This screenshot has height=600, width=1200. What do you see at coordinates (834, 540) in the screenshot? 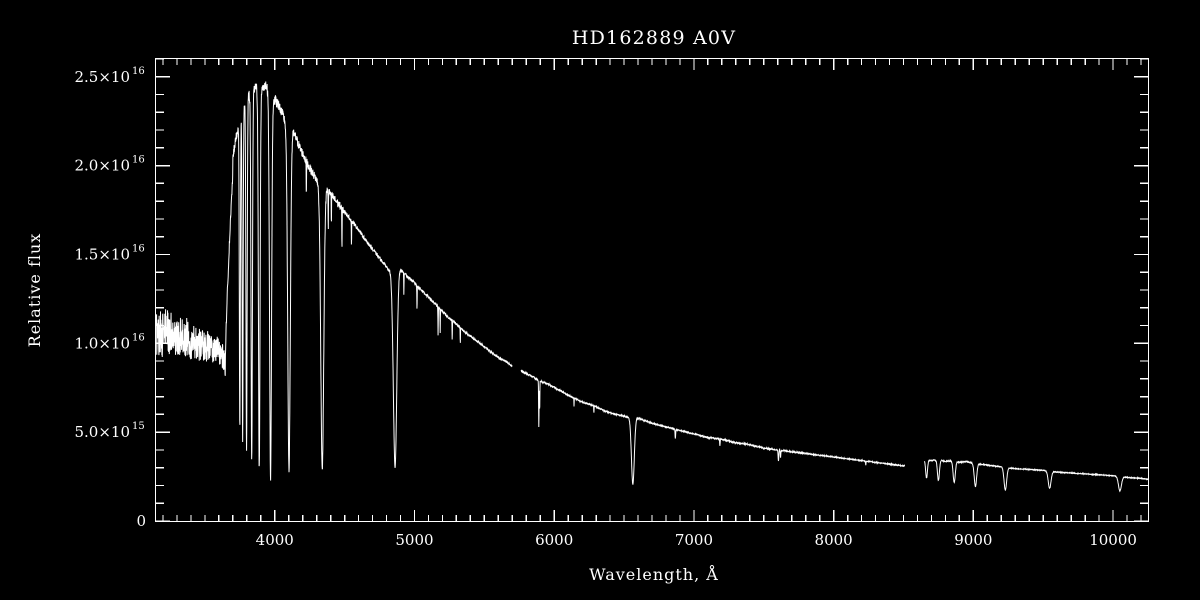
I see `x-tick-label: 8000` at bounding box center [834, 540].